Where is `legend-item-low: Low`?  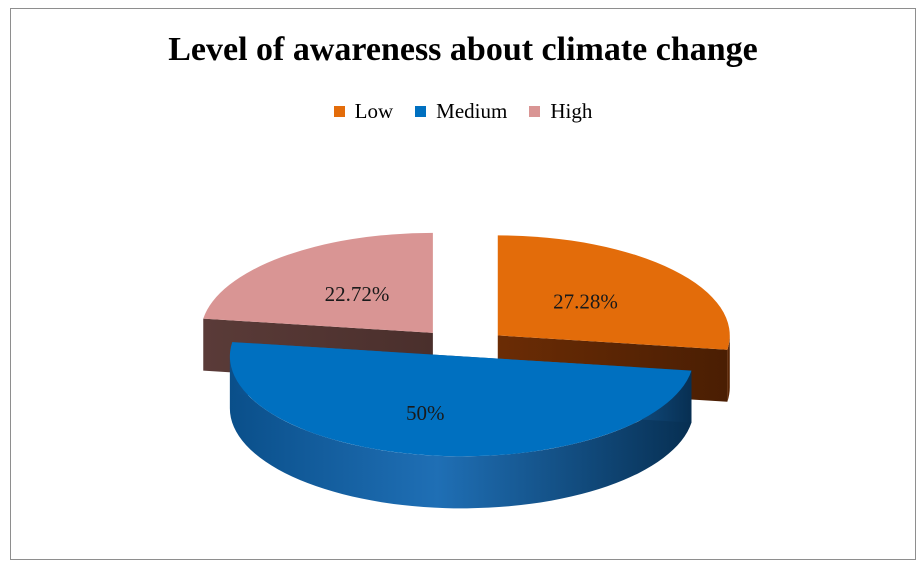 legend-item-low: Low is located at coordinates (363, 111).